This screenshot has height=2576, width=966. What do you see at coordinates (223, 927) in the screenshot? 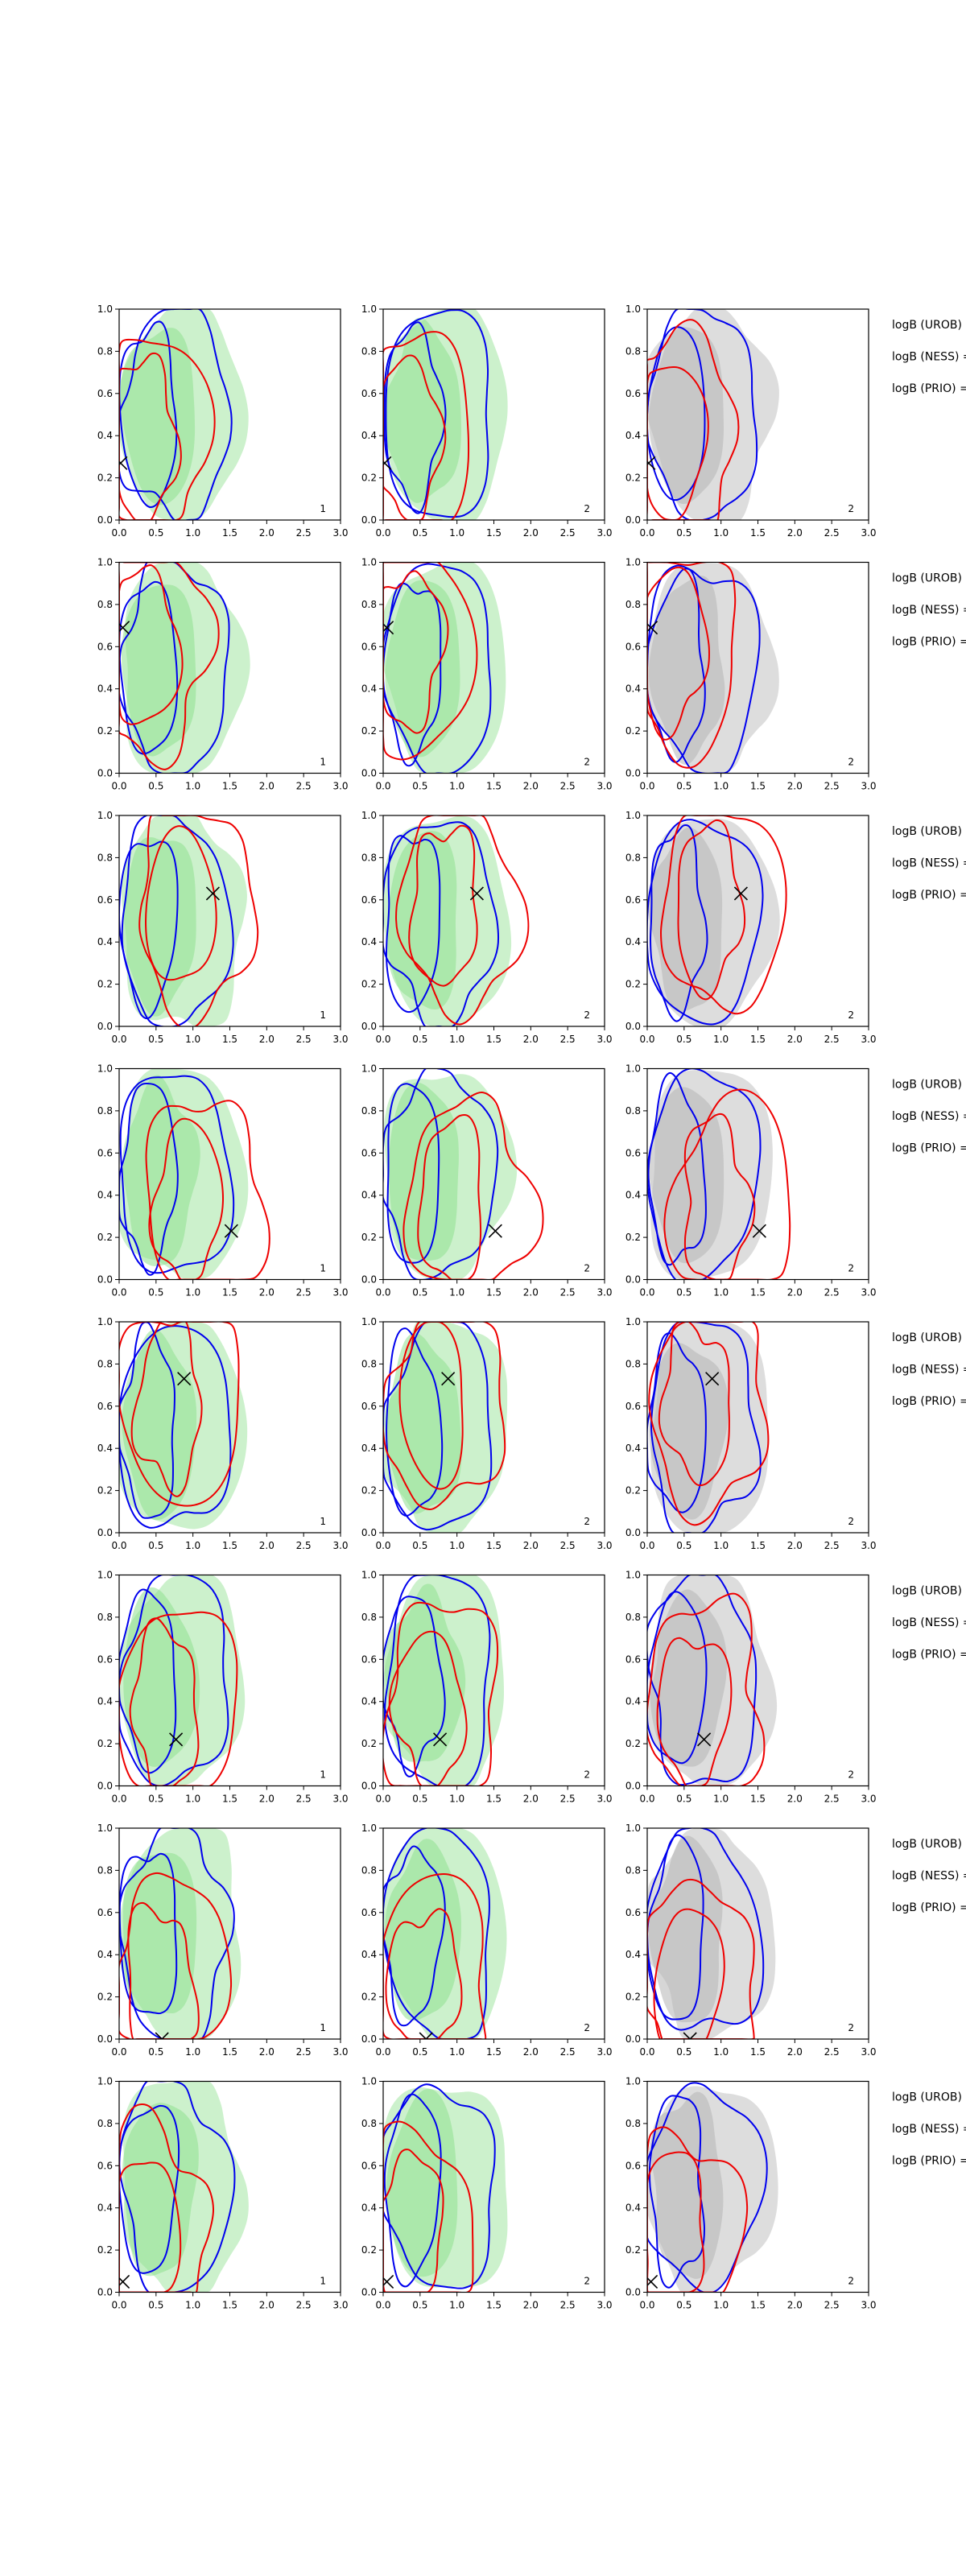
I see `panel-r3-c1: 0.0 0.5 1.0 1.5 2.0 2.5 3.0 0.0 0.2 0.4 0.6 0.8 1.0 1` at bounding box center [223, 927].